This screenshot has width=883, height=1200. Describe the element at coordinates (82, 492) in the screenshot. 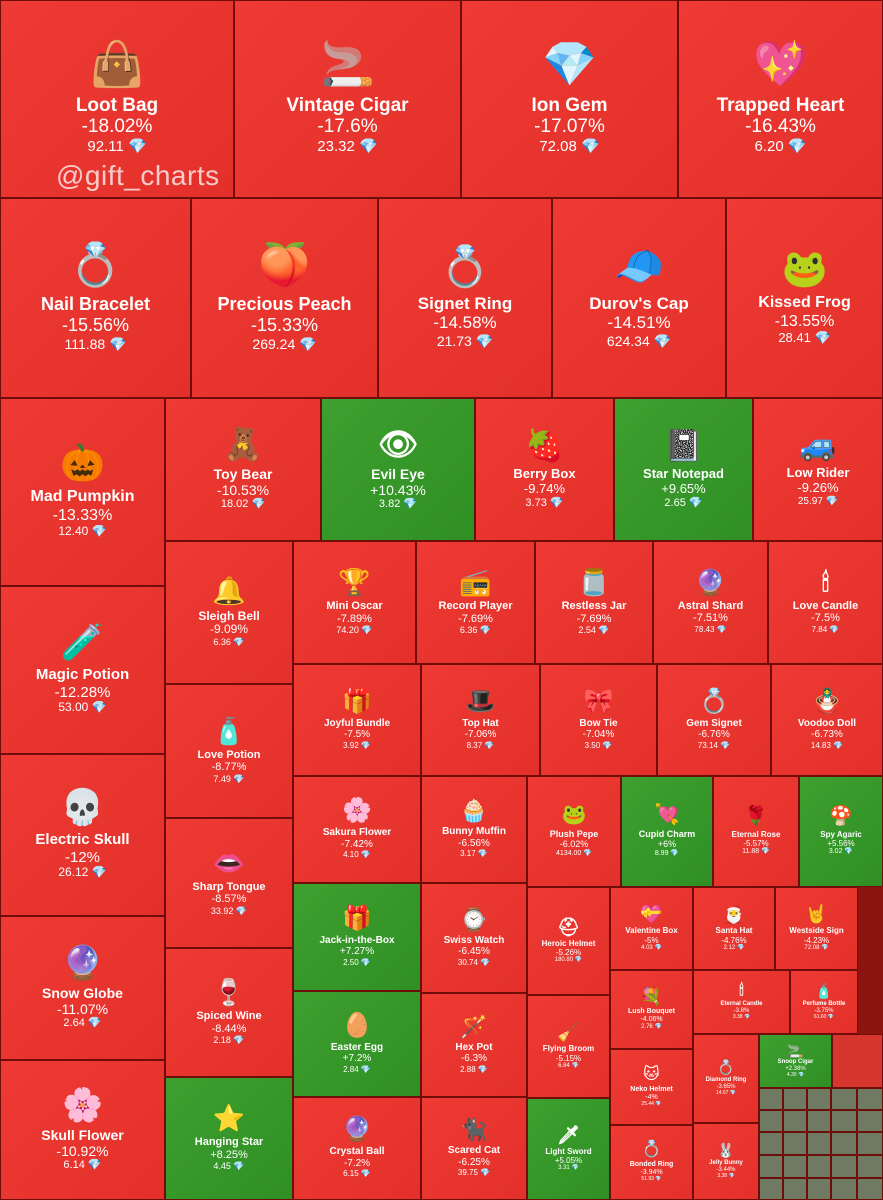

I see `treemap-tile: 🎃 Mad Pumpkin -13.33% 12.40 💎` at that location.